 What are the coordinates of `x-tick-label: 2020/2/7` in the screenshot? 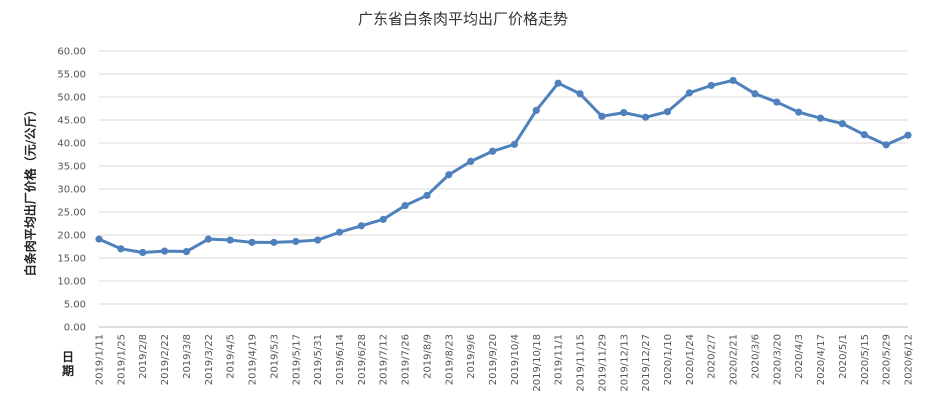 It's located at (712, 356).